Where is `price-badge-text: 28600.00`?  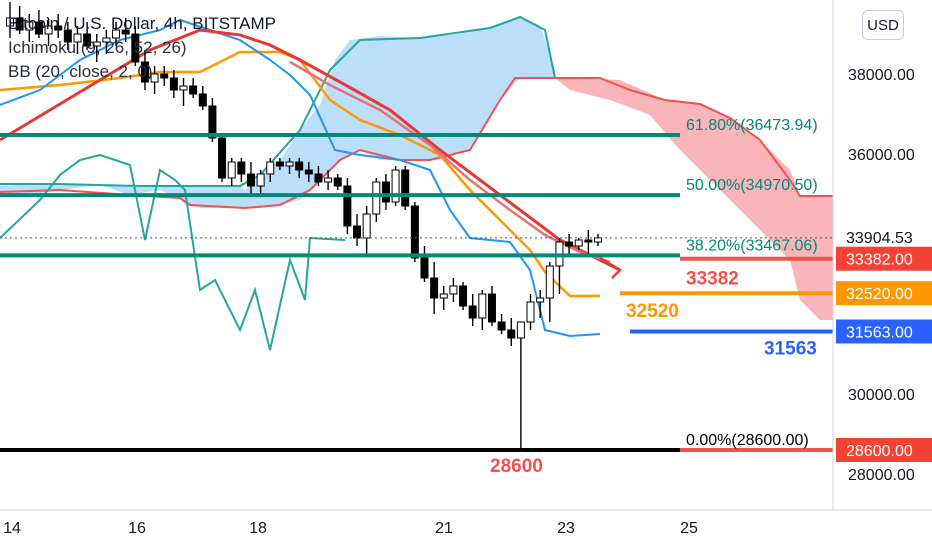
price-badge-text: 28600.00 is located at coordinates (879, 451).